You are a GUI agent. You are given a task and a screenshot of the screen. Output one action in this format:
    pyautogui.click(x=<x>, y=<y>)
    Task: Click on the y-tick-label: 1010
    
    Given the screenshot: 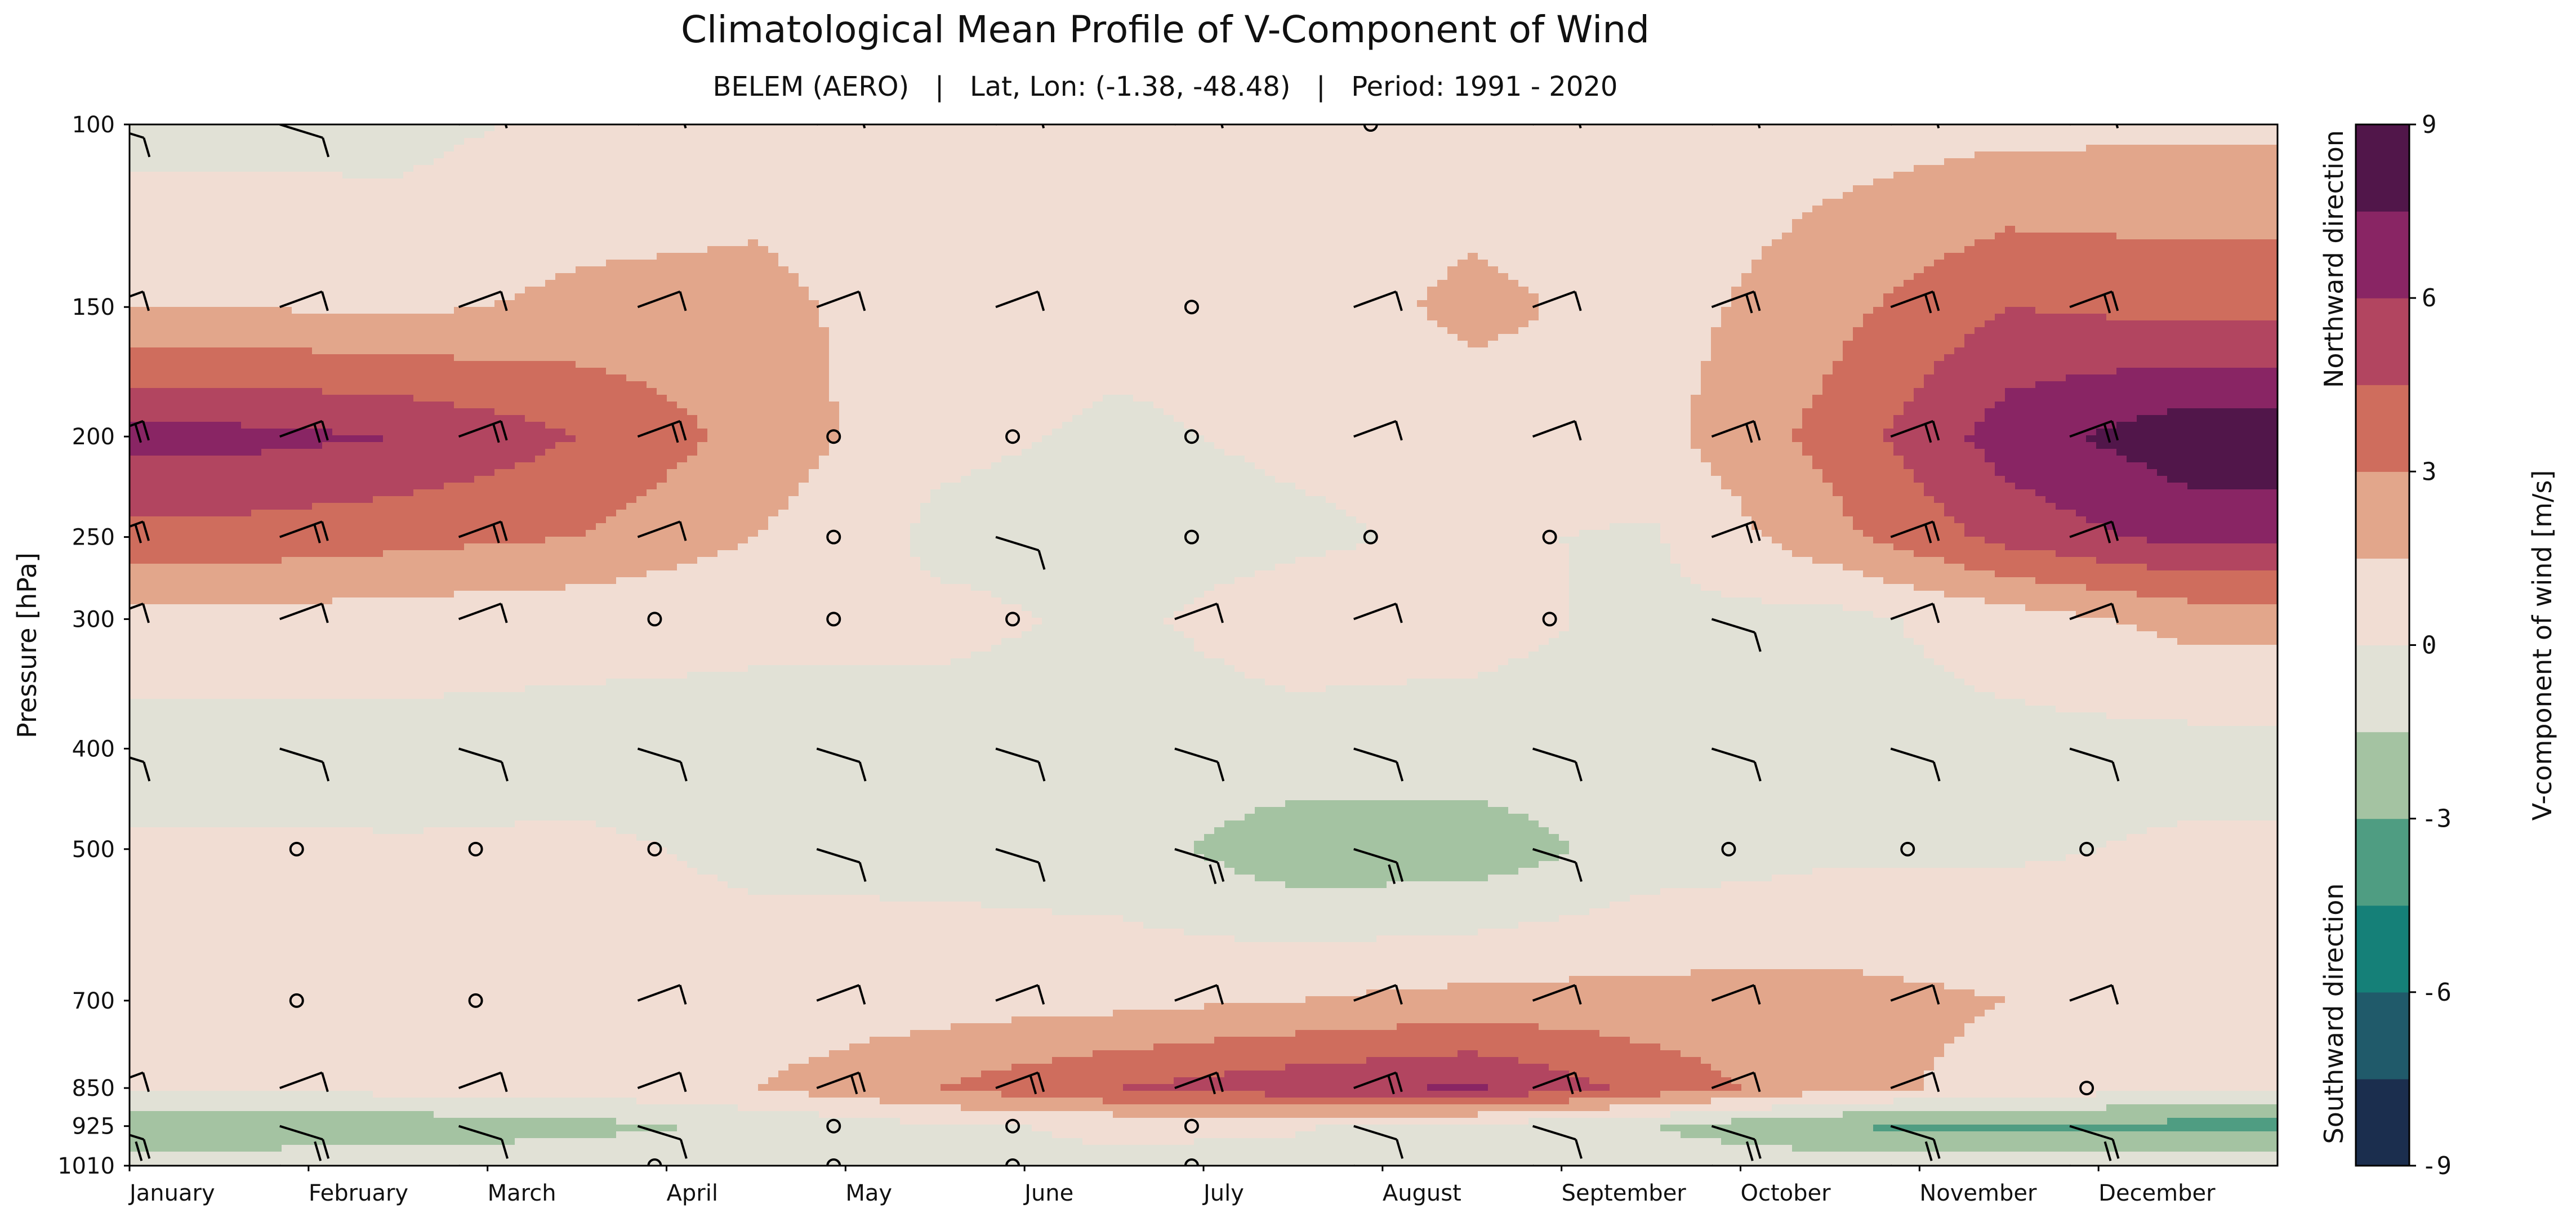 What is the action you would take?
    pyautogui.click(x=86, y=1166)
    